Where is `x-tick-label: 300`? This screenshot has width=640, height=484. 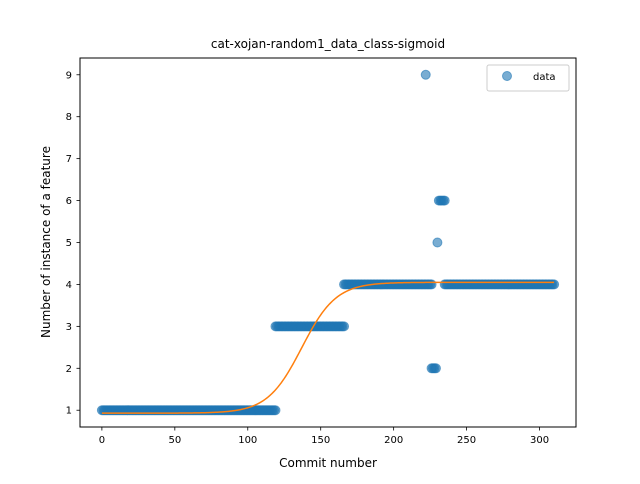
x-tick-label: 300 is located at coordinates (539, 440).